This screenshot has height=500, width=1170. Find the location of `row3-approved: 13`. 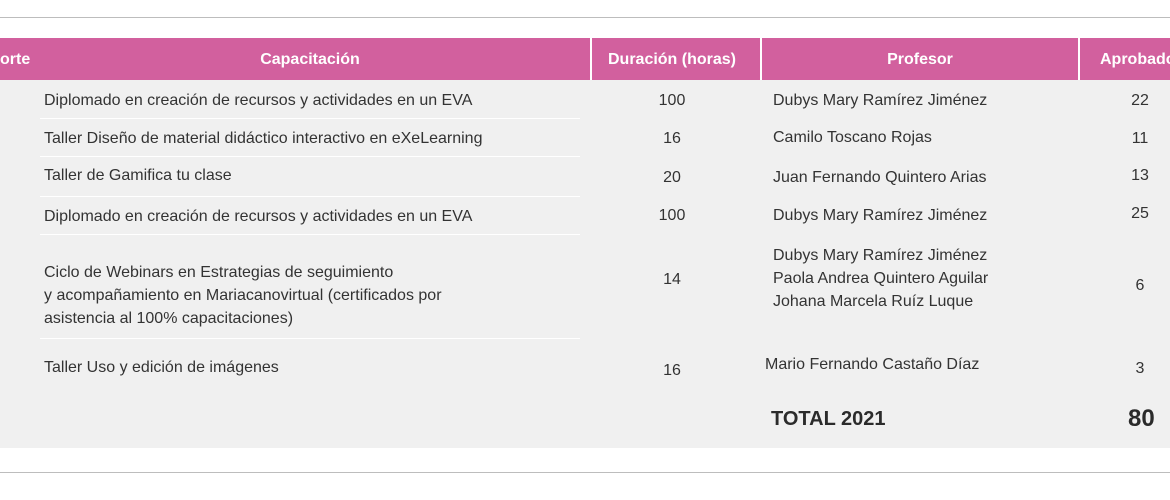

row3-approved: 13 is located at coordinates (1140, 175).